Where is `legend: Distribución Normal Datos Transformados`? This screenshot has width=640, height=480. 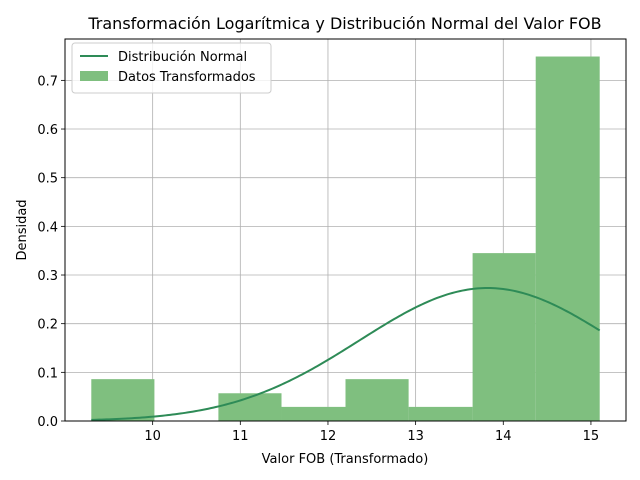
legend: Distribución Normal Datos Transformados is located at coordinates (171, 68).